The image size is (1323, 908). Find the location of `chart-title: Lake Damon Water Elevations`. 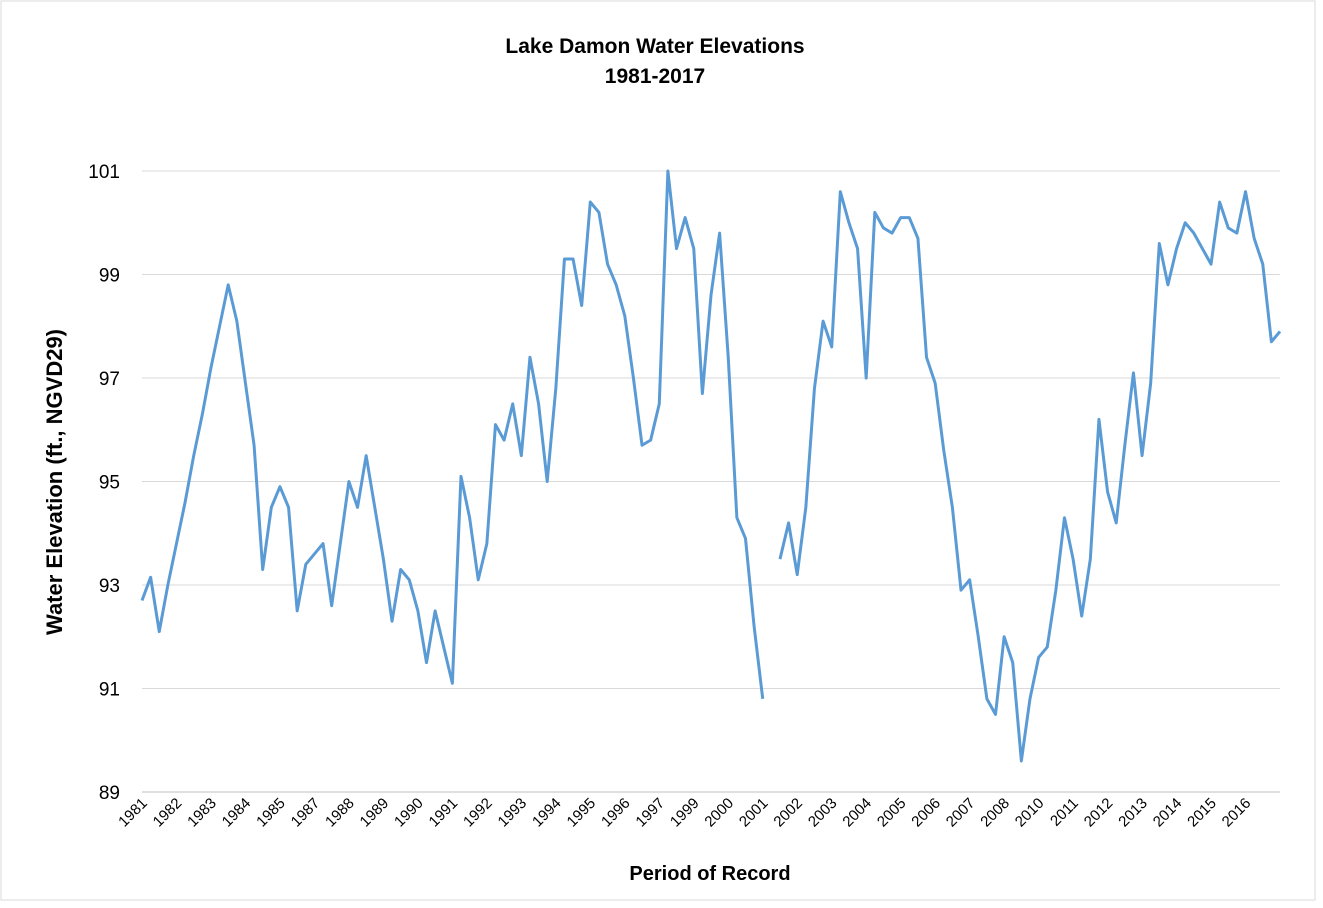

chart-title: Lake Damon Water Elevations is located at coordinates (654, 46).